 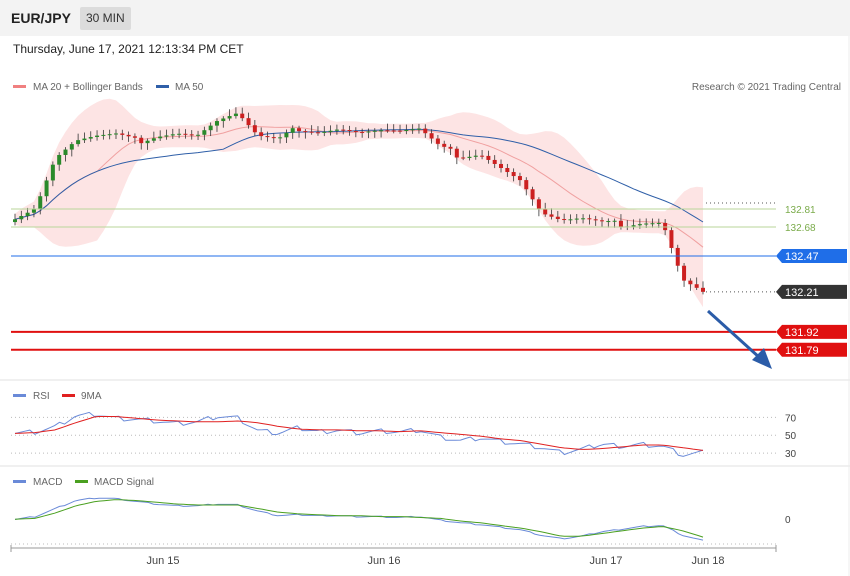 What do you see at coordinates (359, 175) in the screenshot?
I see `ma50-line` at bounding box center [359, 175].